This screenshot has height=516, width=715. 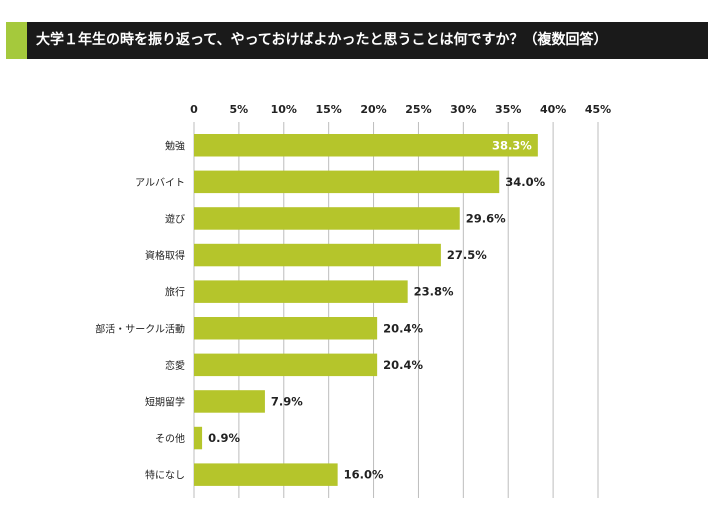 What do you see at coordinates (434, 292) in the screenshot?
I see `data-label: 23.8%` at bounding box center [434, 292].